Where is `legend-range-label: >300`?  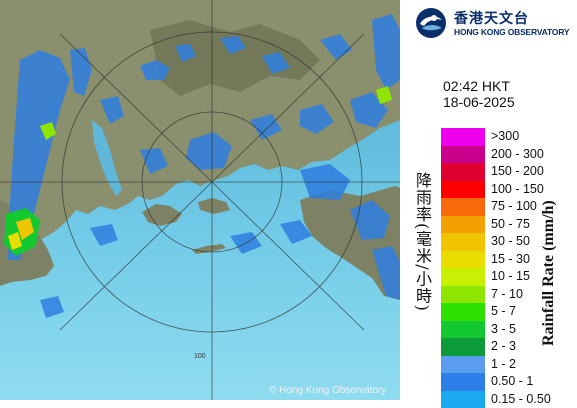
legend-range-label: >300 is located at coordinates (505, 136).